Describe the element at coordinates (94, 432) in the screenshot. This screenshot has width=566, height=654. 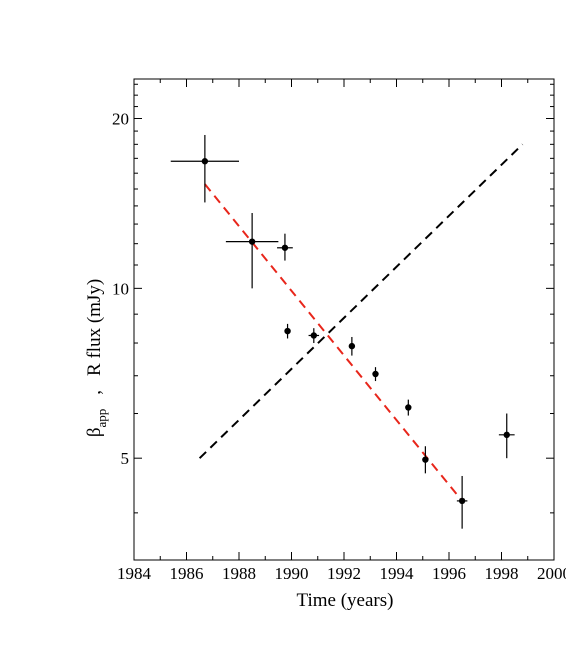
I see `y-axis-title-beta: β` at that location.